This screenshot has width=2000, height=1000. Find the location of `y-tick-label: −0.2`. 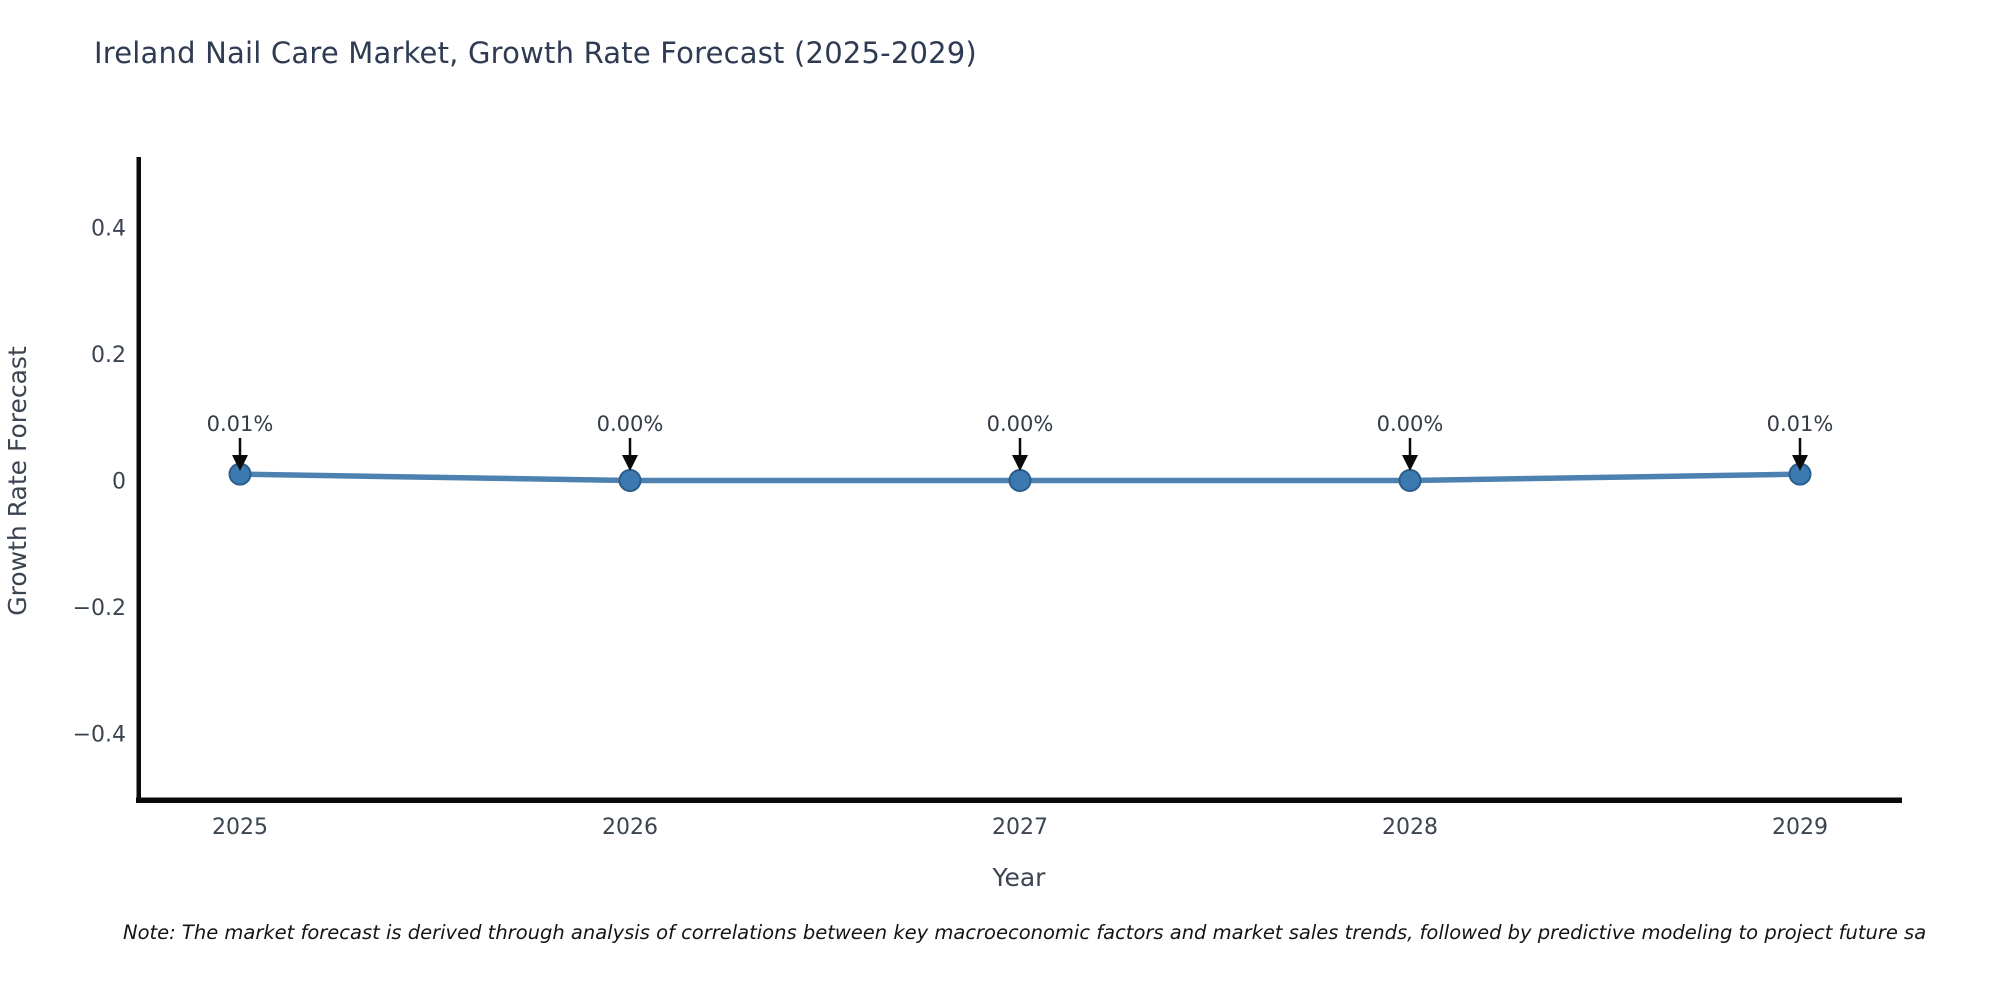

y-tick-label: −0.2 is located at coordinates (99, 608).